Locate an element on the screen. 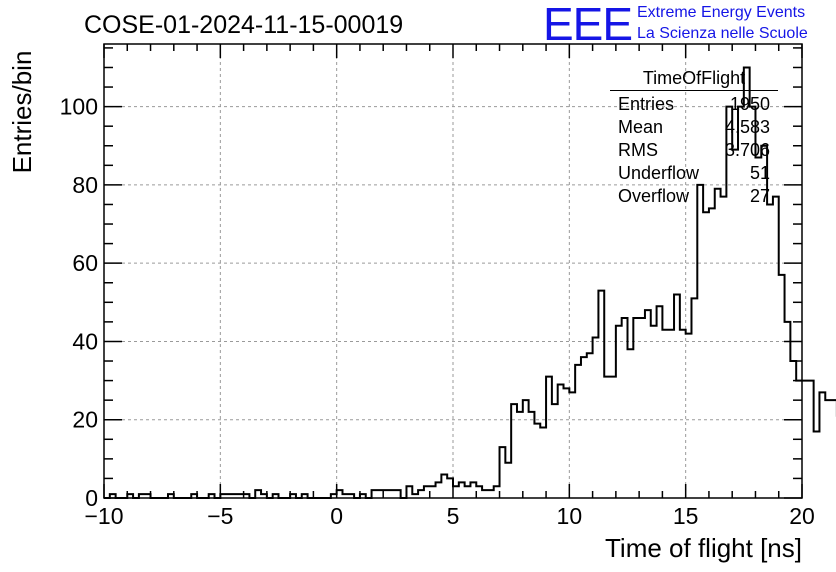 This screenshot has height=572, width=836. y-tick-label: 0 is located at coordinates (91, 498).